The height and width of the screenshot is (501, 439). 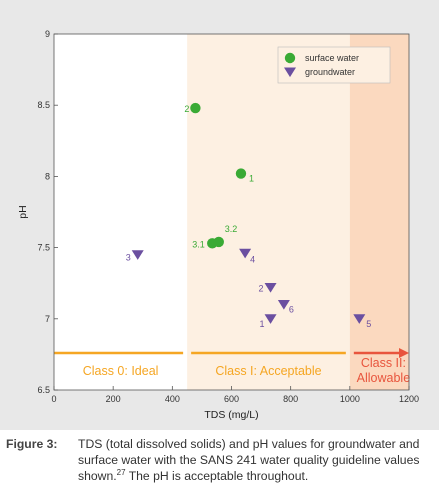 I want to click on y-tick-label-3: 8, so click(x=47, y=176).